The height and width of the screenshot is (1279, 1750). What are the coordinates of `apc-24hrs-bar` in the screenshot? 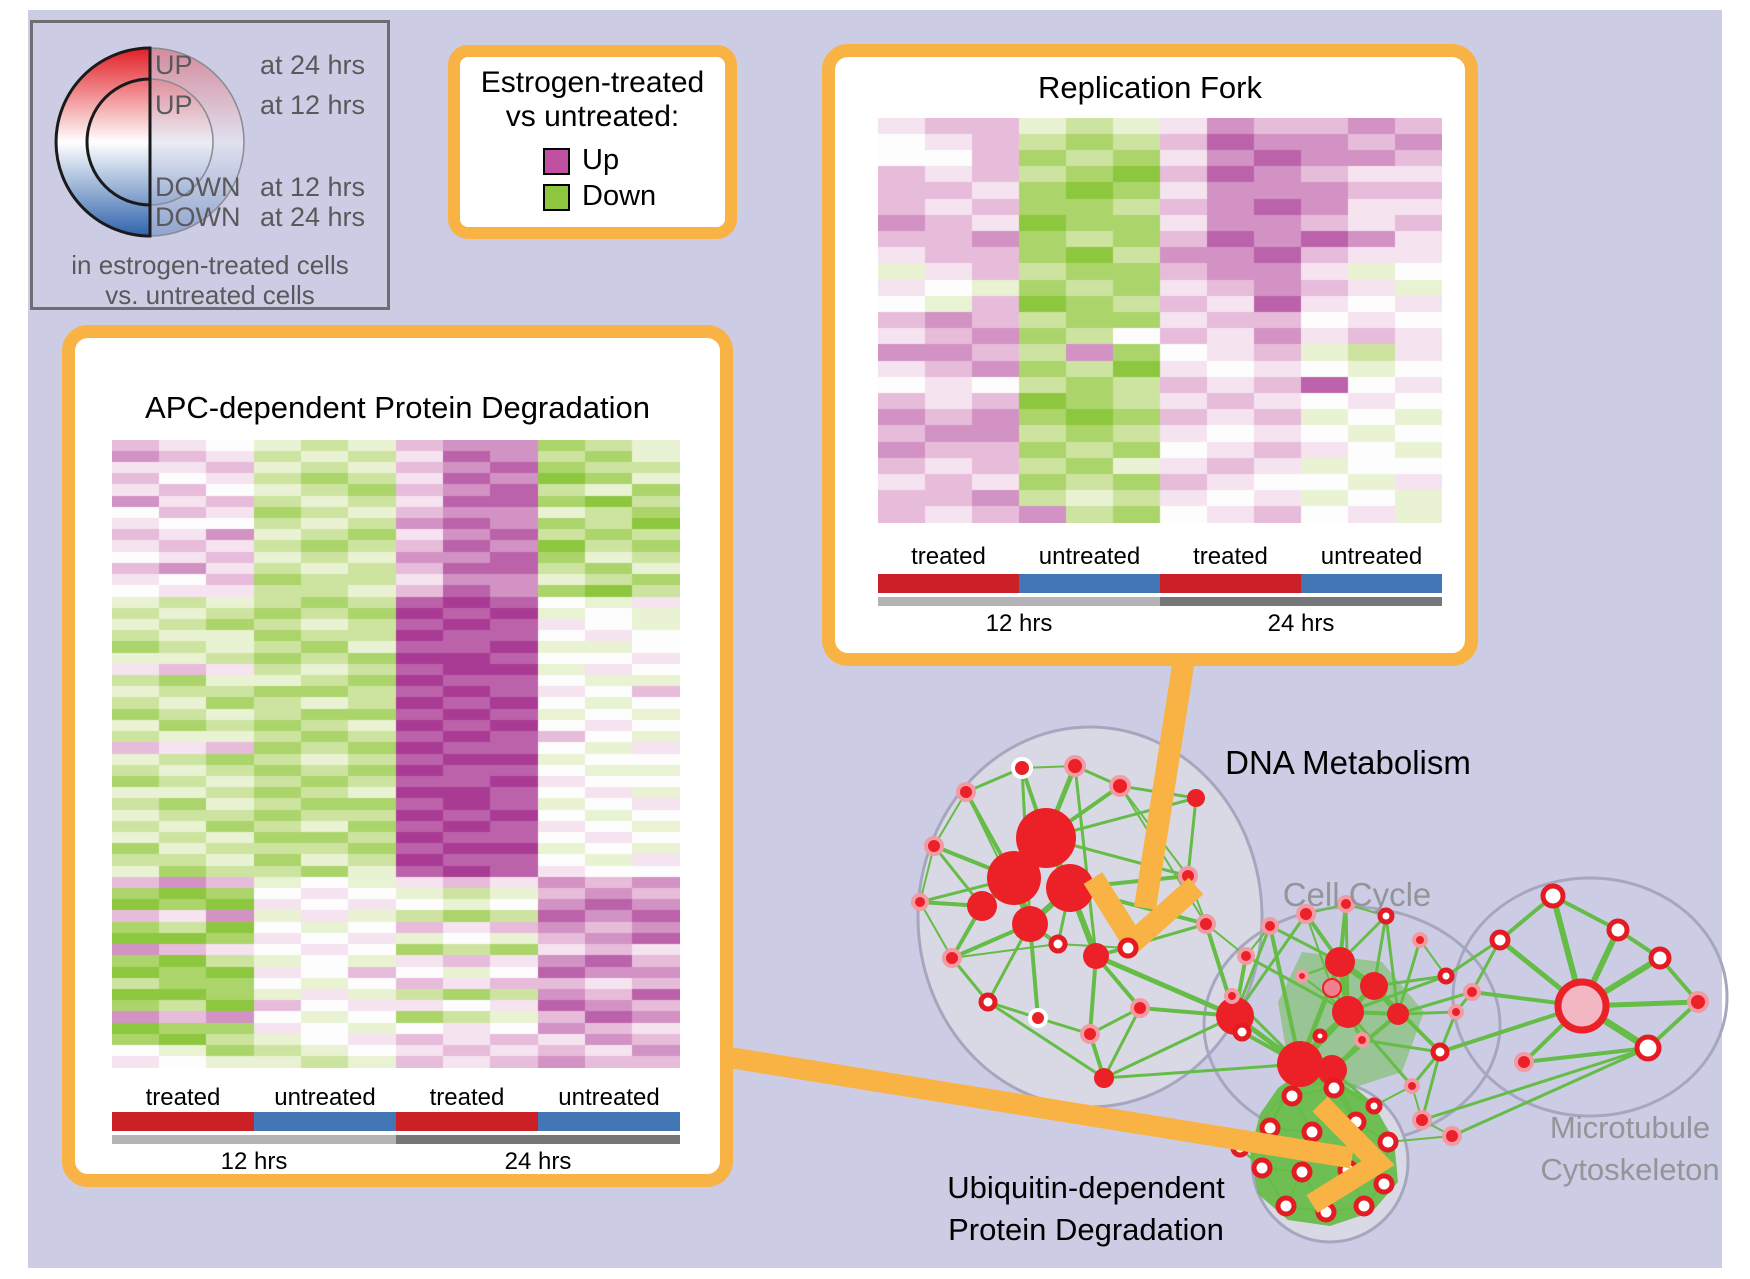 It's located at (538, 1139).